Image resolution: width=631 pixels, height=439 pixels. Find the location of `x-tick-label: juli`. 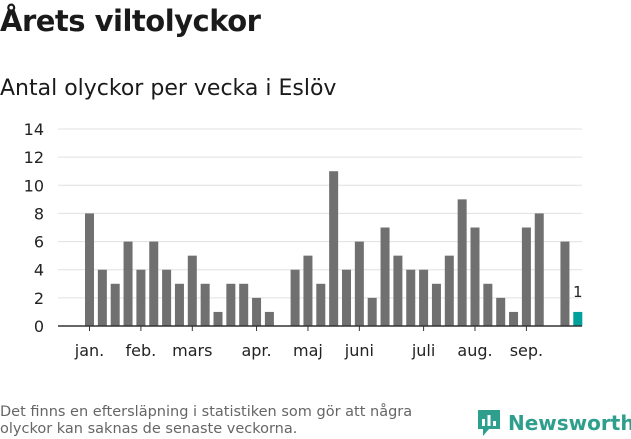

x-tick-label: juli is located at coordinates (423, 350).